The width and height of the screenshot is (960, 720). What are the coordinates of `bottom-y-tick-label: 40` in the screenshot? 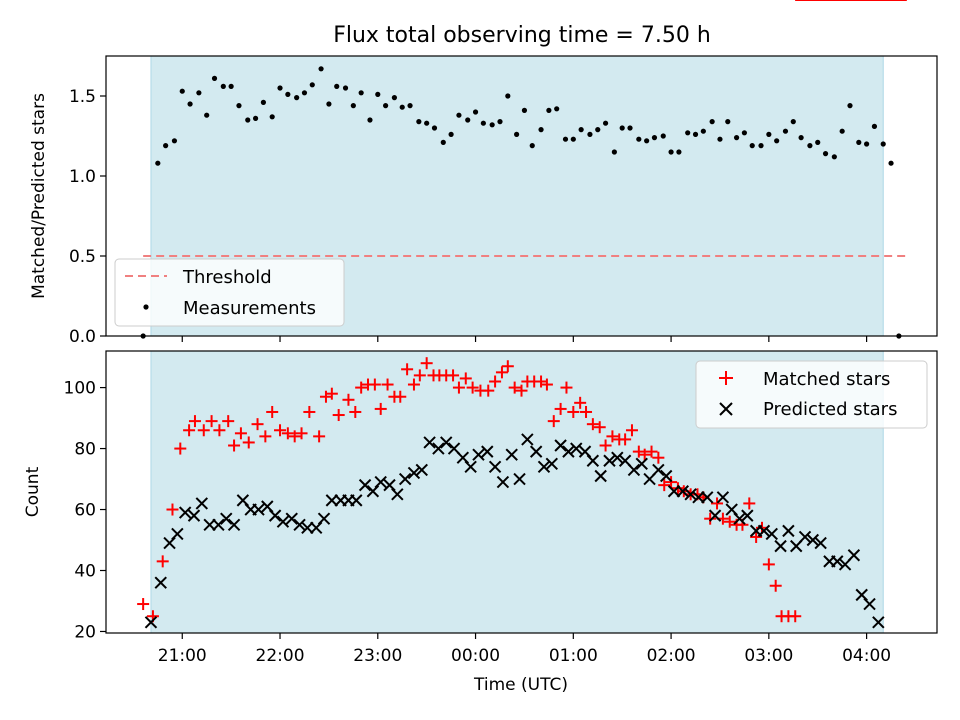 It's located at (85, 572).